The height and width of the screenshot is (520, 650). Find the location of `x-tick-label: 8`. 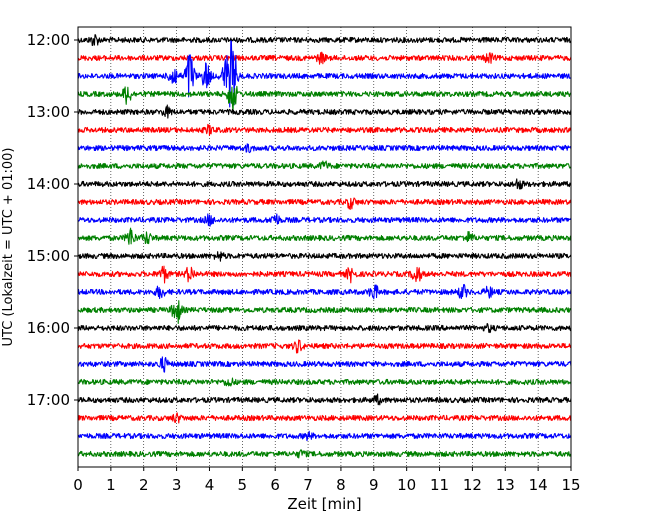

x-tick-label: 8 is located at coordinates (341, 485).